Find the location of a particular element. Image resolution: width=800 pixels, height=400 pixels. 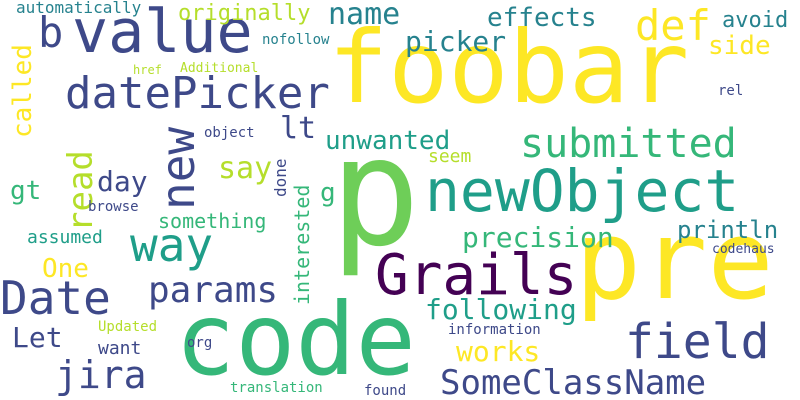

word-day: day is located at coordinates (122, 181).